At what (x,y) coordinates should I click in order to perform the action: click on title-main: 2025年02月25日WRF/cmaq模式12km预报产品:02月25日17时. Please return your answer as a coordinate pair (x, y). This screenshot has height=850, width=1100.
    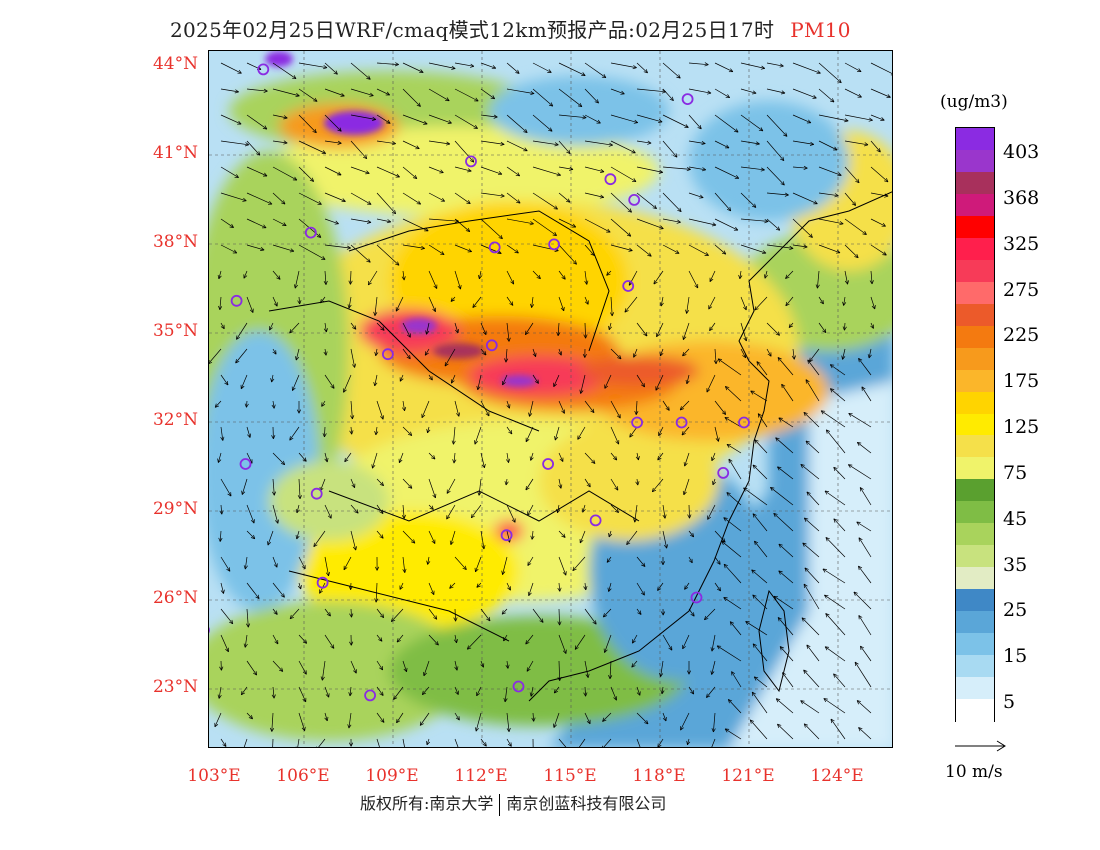
    Looking at the image, I should click on (472, 30).